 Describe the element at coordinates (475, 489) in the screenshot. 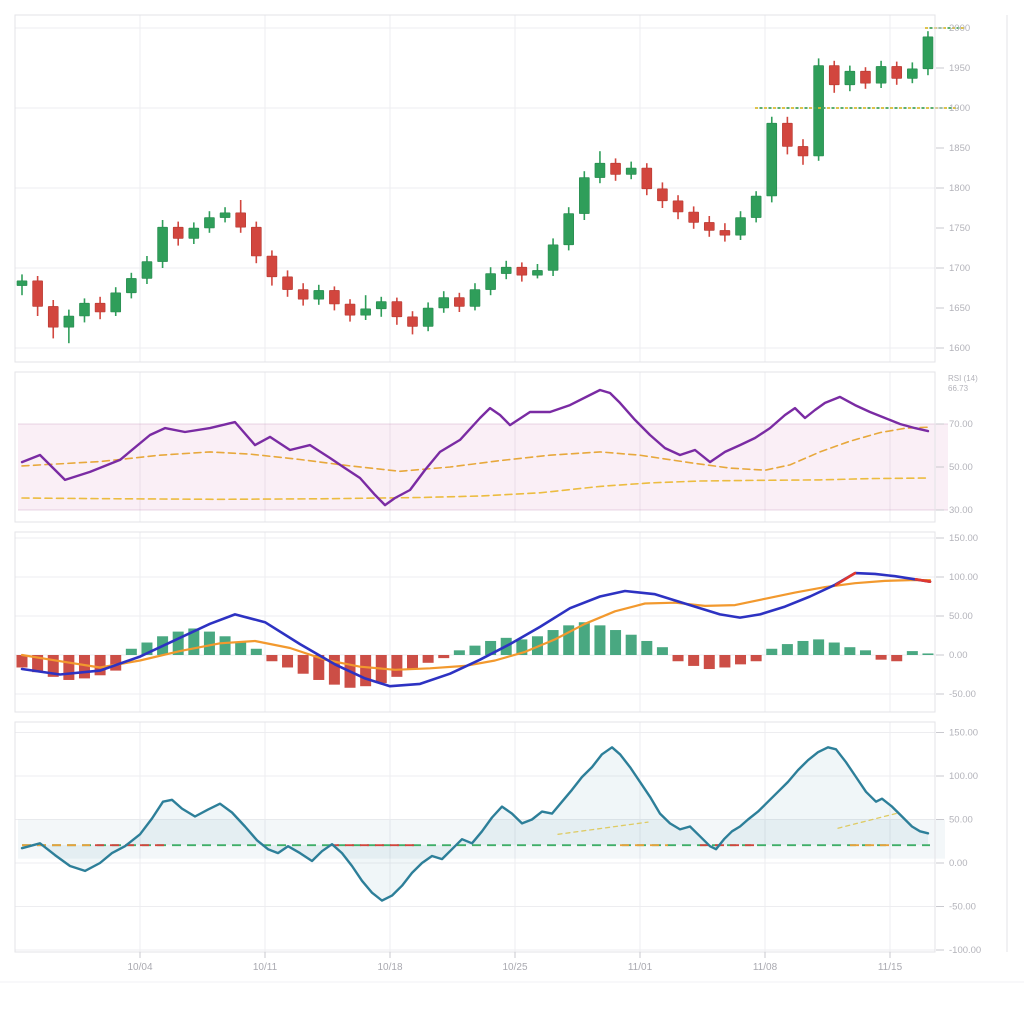

I see `rsi-ma-lower-line` at that location.